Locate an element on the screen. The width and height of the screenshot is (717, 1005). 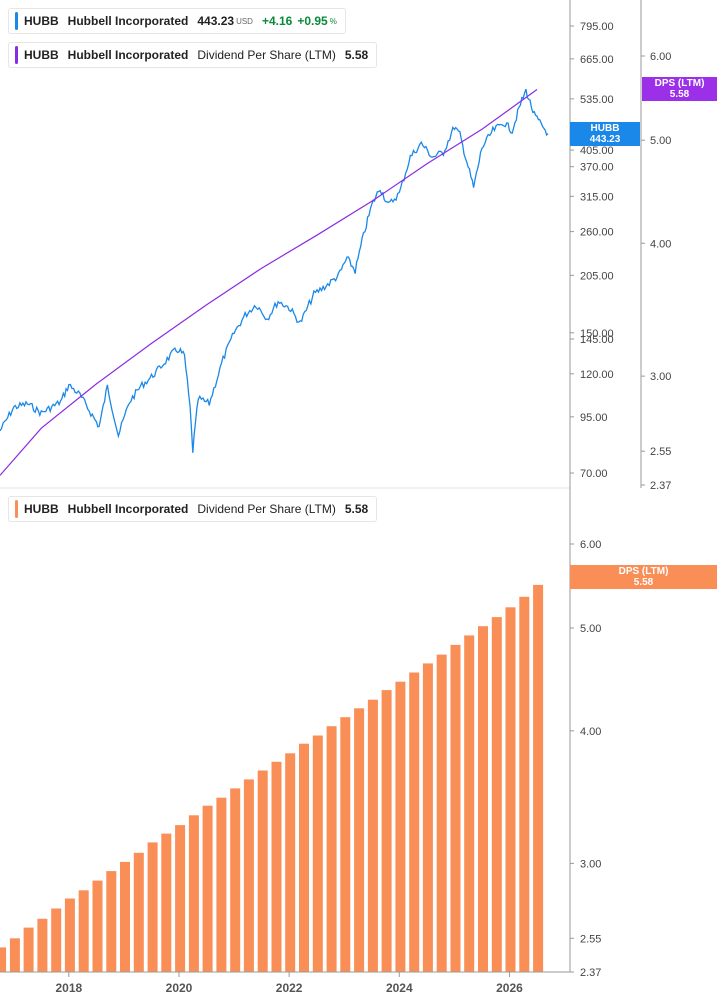
price-axis-tick-label: 95.00 is located at coordinates (594, 418).